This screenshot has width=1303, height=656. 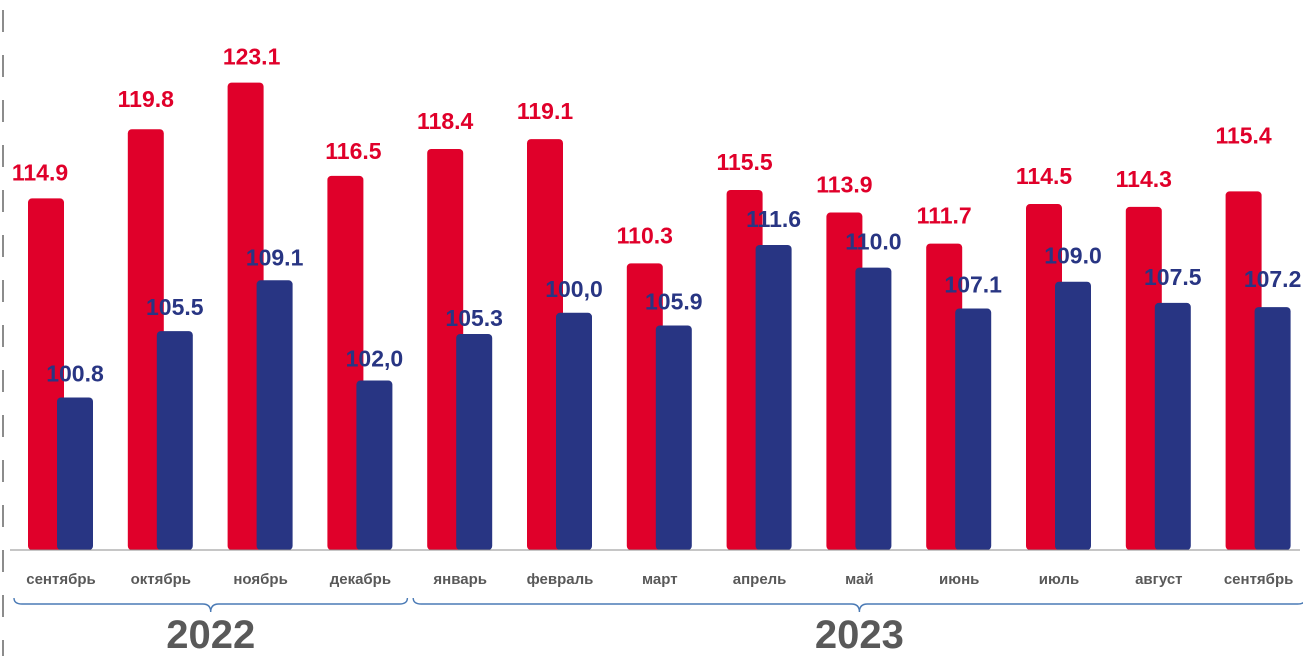 I want to click on value-label-series-1: 118.4, so click(x=445, y=121).